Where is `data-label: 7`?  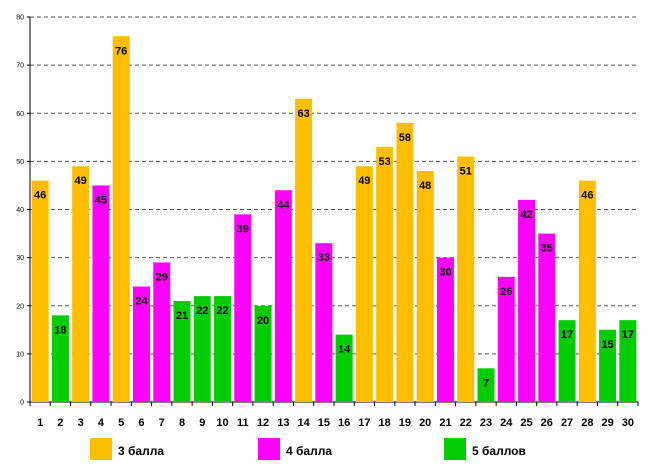
data-label: 7 is located at coordinates (486, 383).